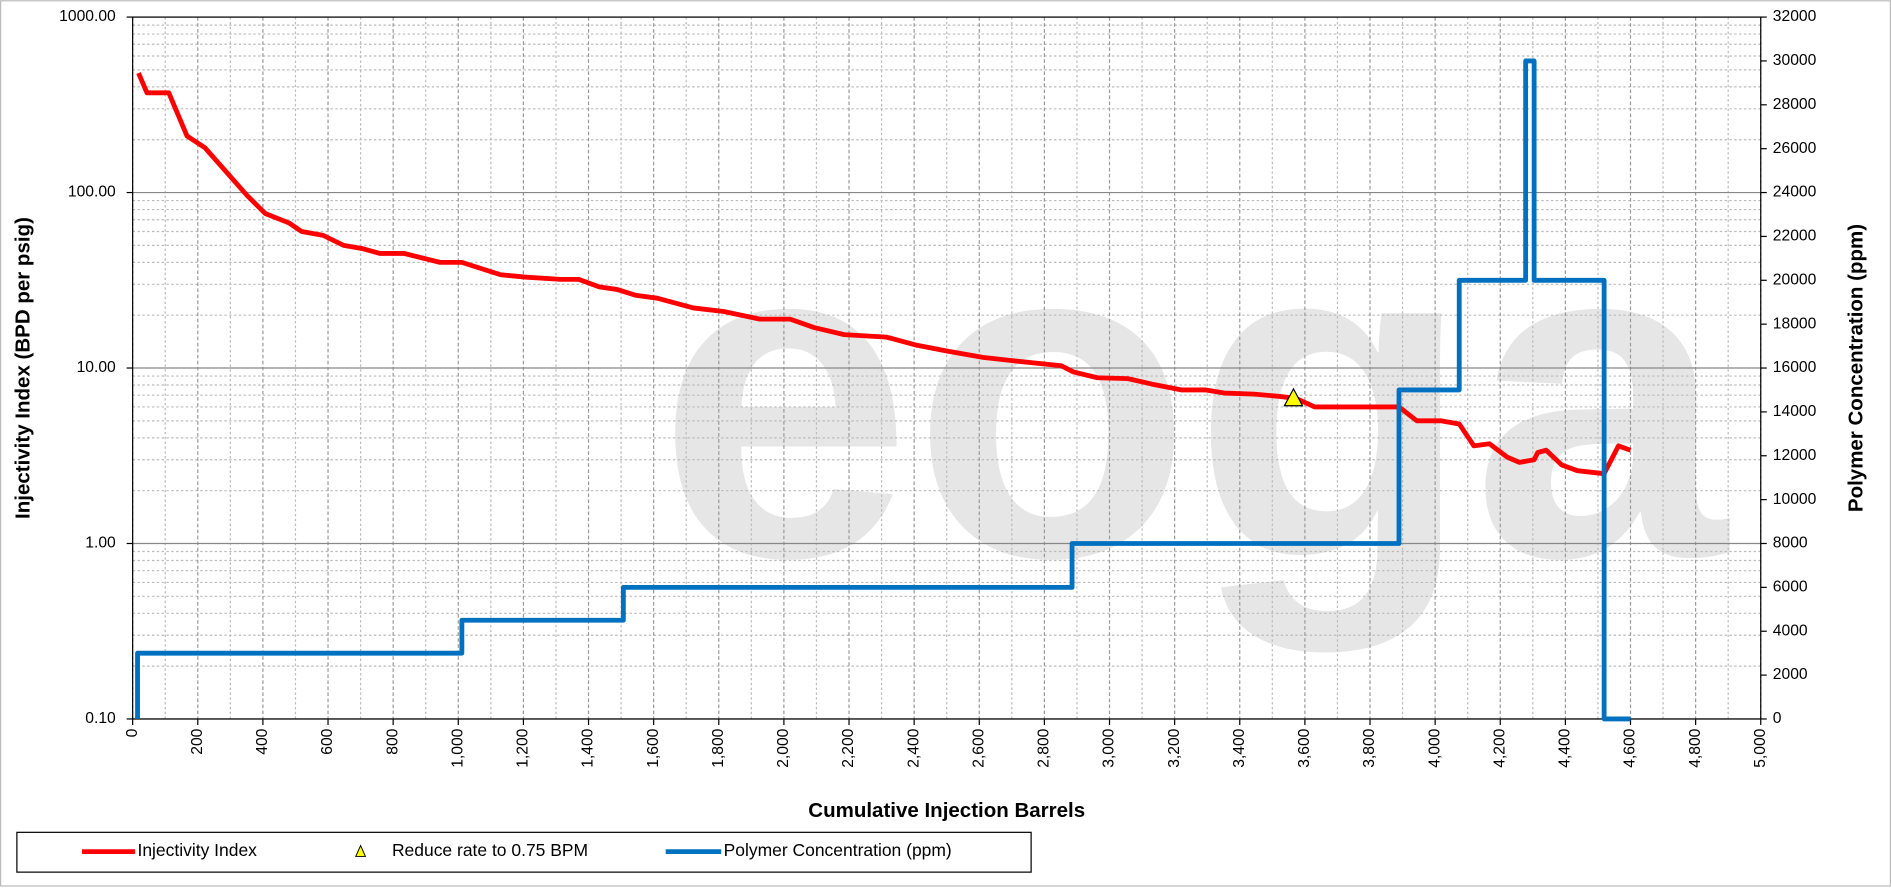 This screenshot has height=888, width=1891. What do you see at coordinates (1795, 60) in the screenshot?
I see `y2-tick-label: 30000` at bounding box center [1795, 60].